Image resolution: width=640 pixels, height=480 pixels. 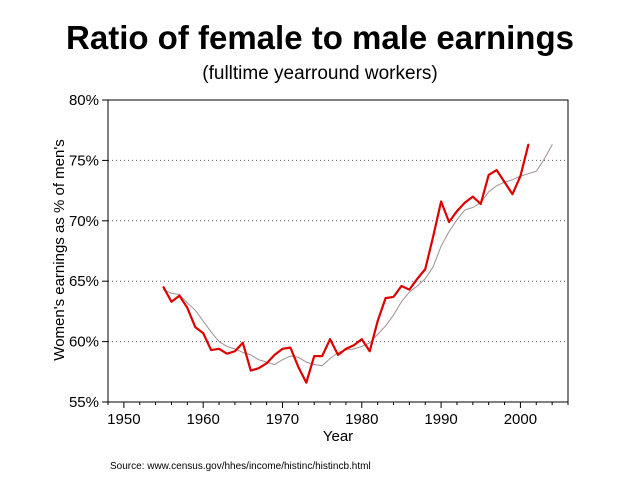 I want to click on chart-title: Ratio of female to male earnings, so click(x=320, y=37).